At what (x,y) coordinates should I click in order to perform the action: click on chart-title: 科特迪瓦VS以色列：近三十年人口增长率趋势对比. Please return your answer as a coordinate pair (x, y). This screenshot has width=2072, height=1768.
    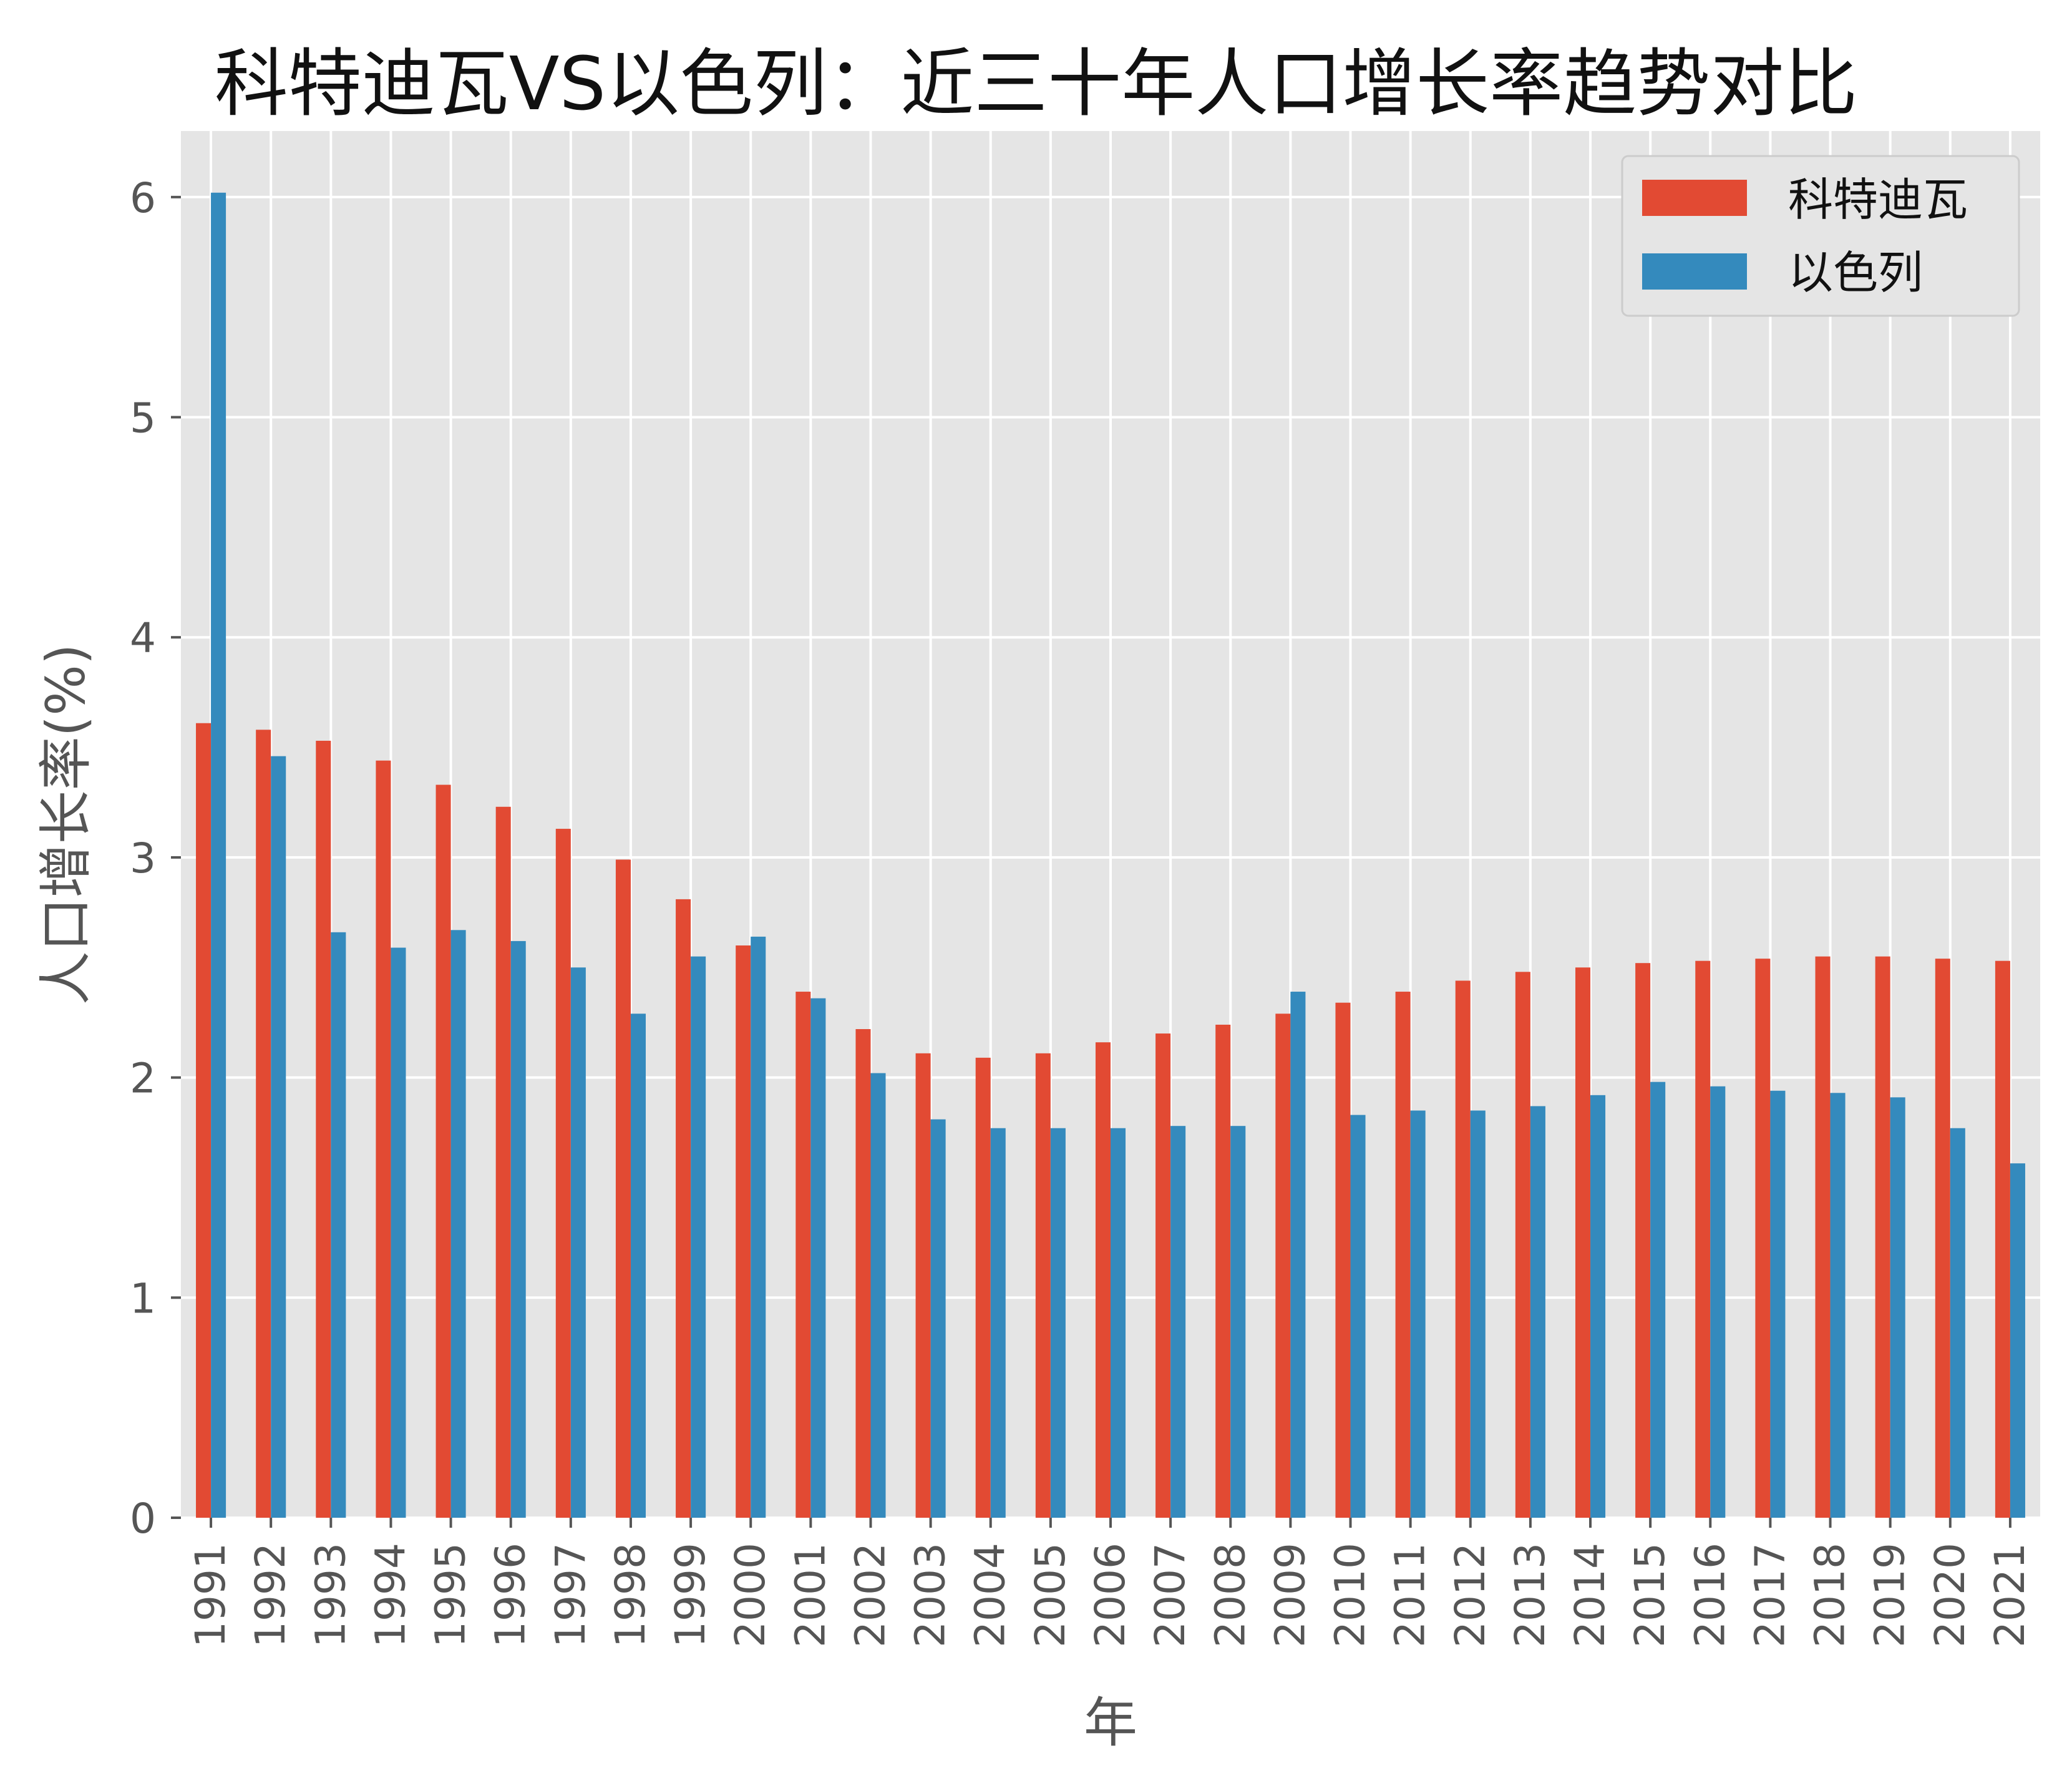
    Looking at the image, I should click on (1036, 84).